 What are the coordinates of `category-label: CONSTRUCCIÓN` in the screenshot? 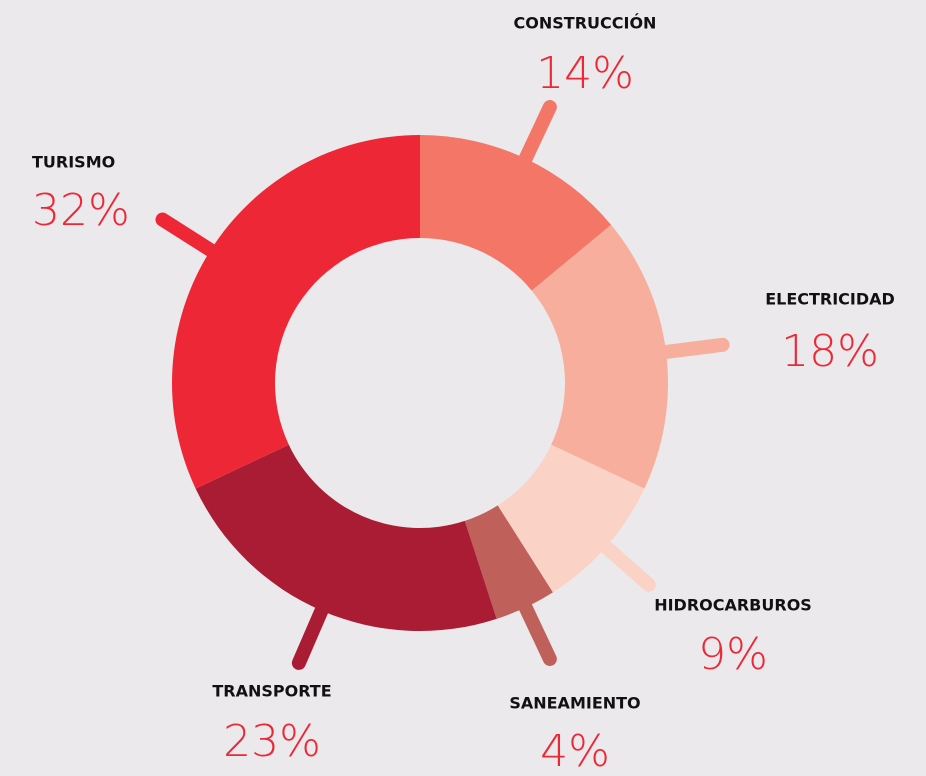 It's located at (585, 23).